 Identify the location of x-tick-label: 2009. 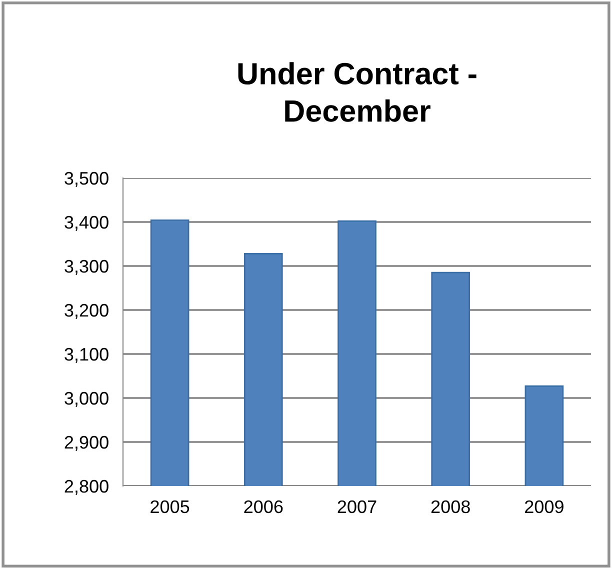
(544, 507).